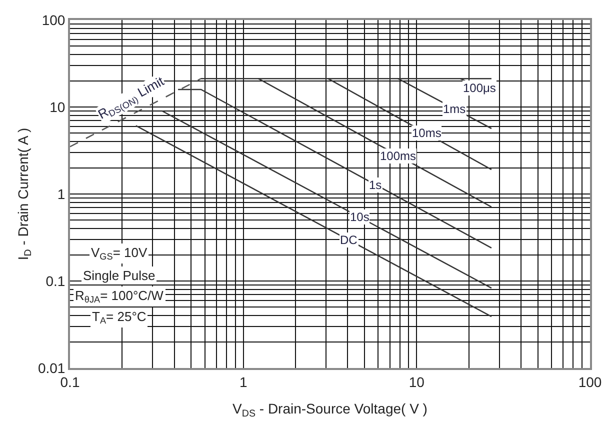 Image resolution: width=614 pixels, height=427 pixels. Describe the element at coordinates (590, 382) in the screenshot. I see `x-tick-label: 100` at that location.